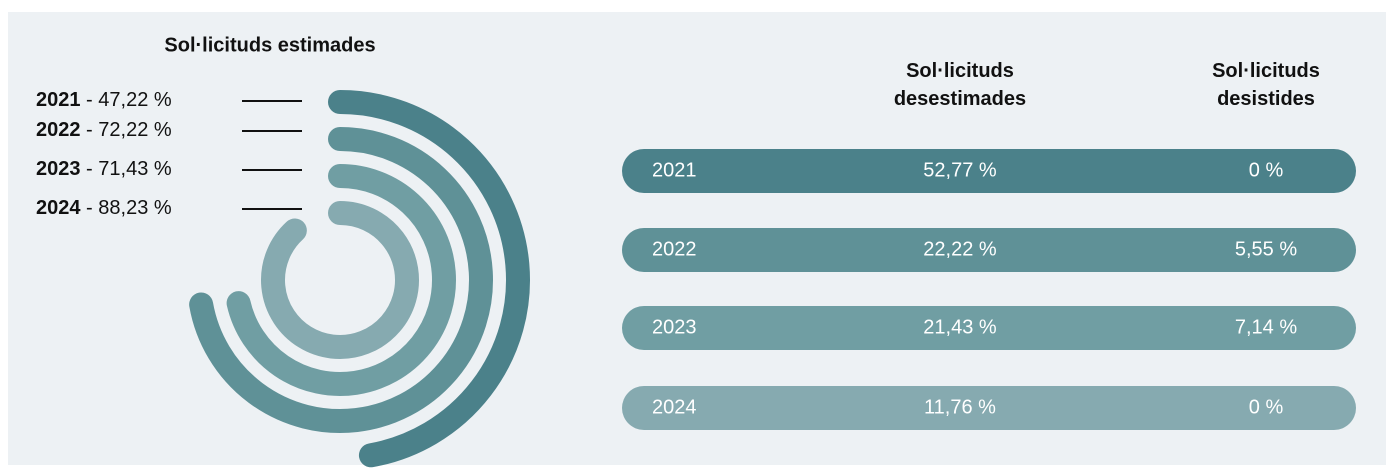 This screenshot has width=1394, height=470. I want to click on chart-title: Sol·licituds estimades, so click(269, 45).